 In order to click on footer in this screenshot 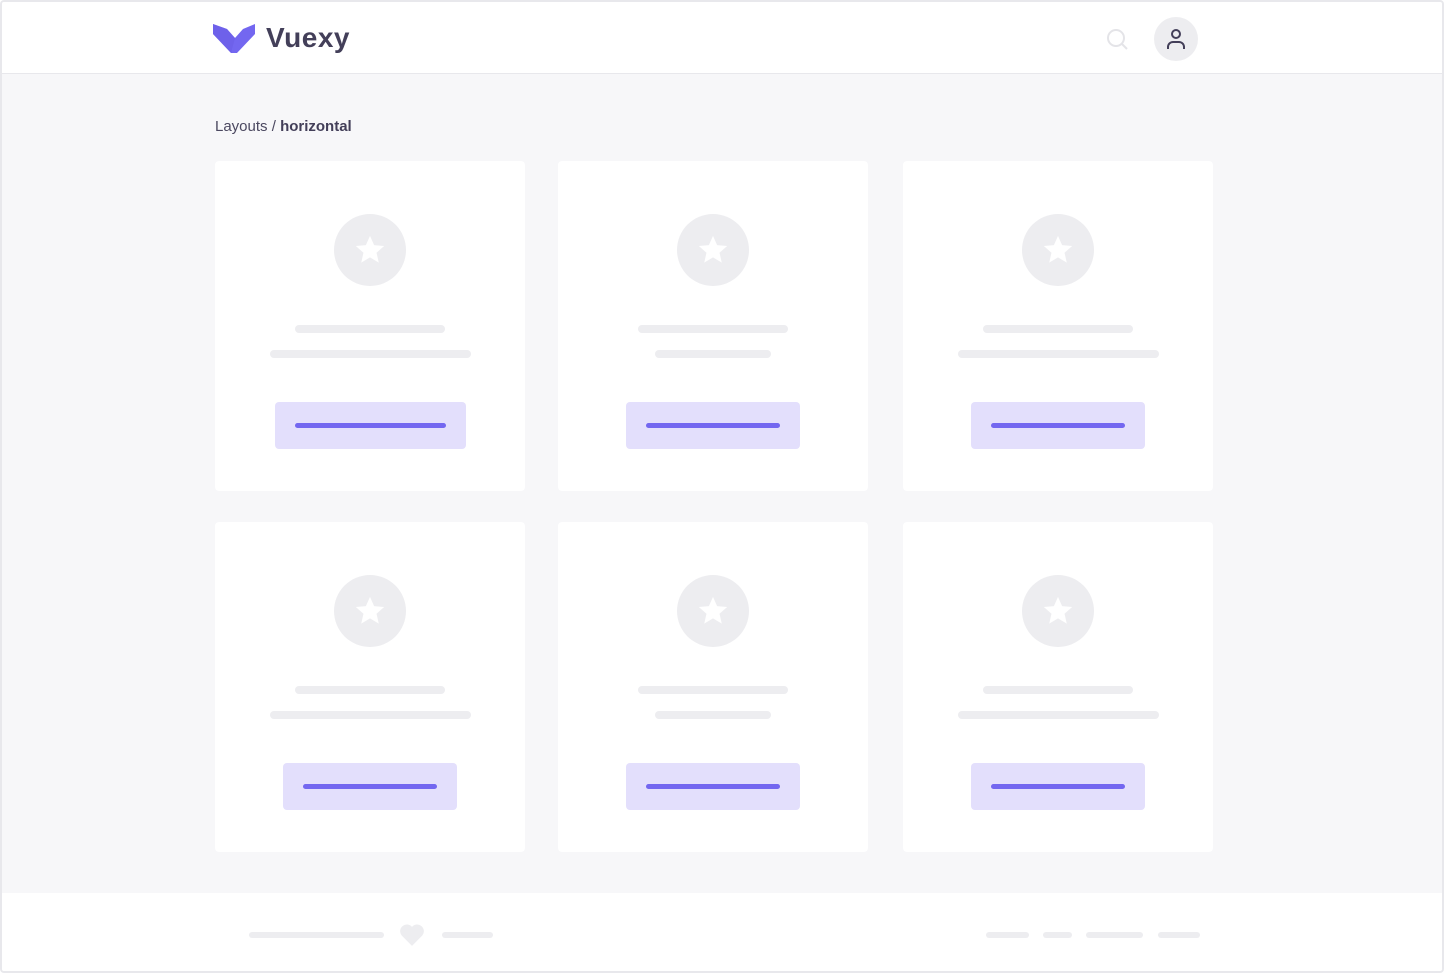, I will do `click(722, 932)`.